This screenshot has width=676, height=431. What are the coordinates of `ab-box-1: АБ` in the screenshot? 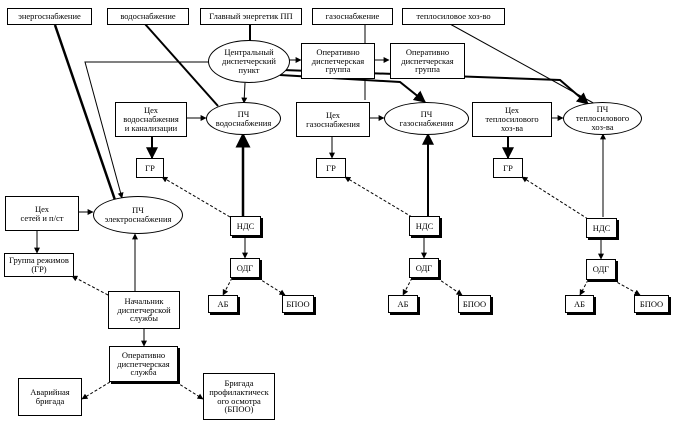 It's located at (223, 304).